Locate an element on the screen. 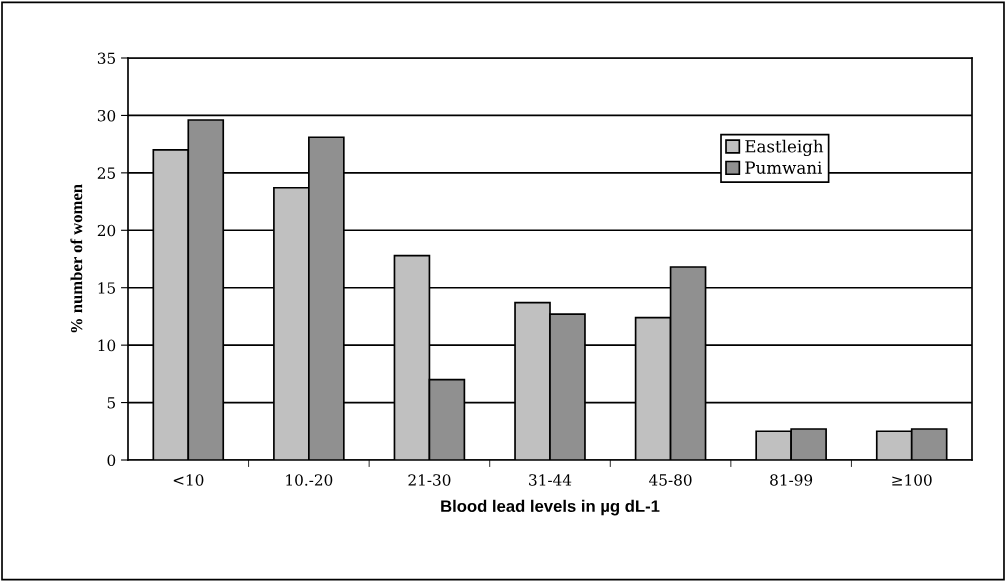  y-tick-label: 10 is located at coordinates (107, 345).